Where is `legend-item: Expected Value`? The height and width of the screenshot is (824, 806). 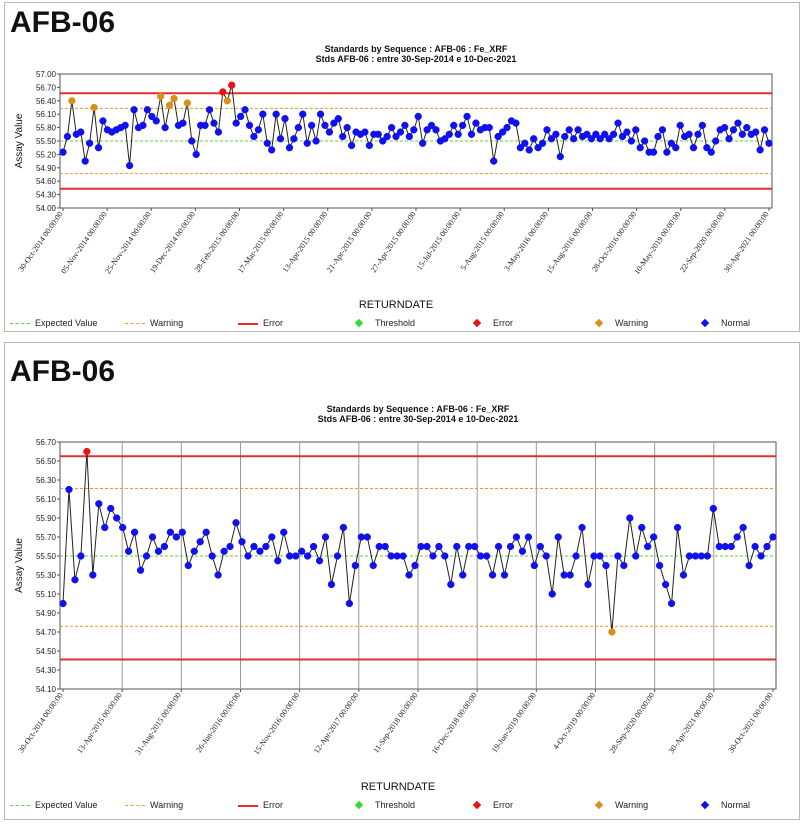
legend-item: Expected Value is located at coordinates (53, 805).